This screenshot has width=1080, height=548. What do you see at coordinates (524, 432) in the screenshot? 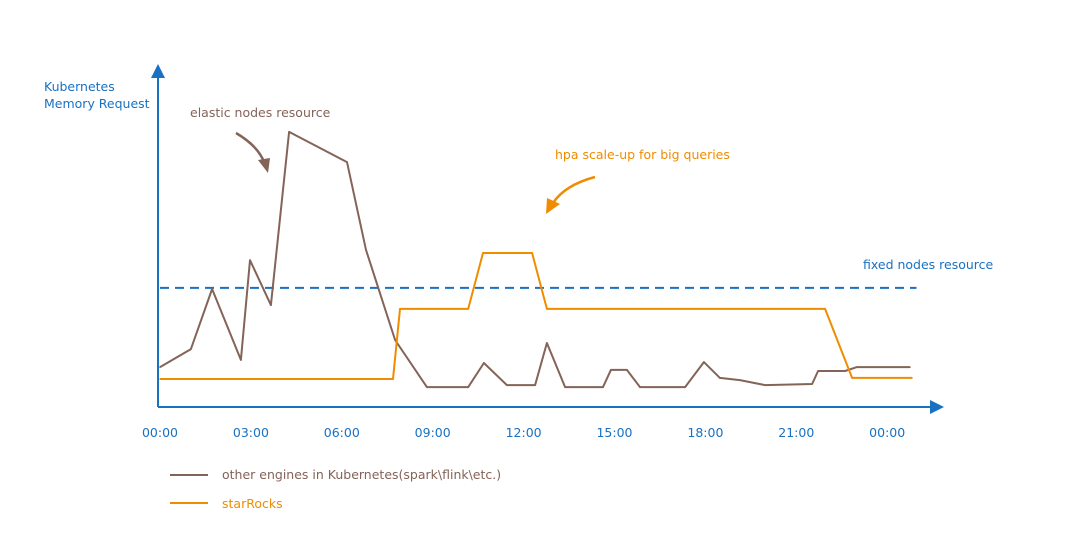
I see `x-tick-label: 12:00` at bounding box center [524, 432].